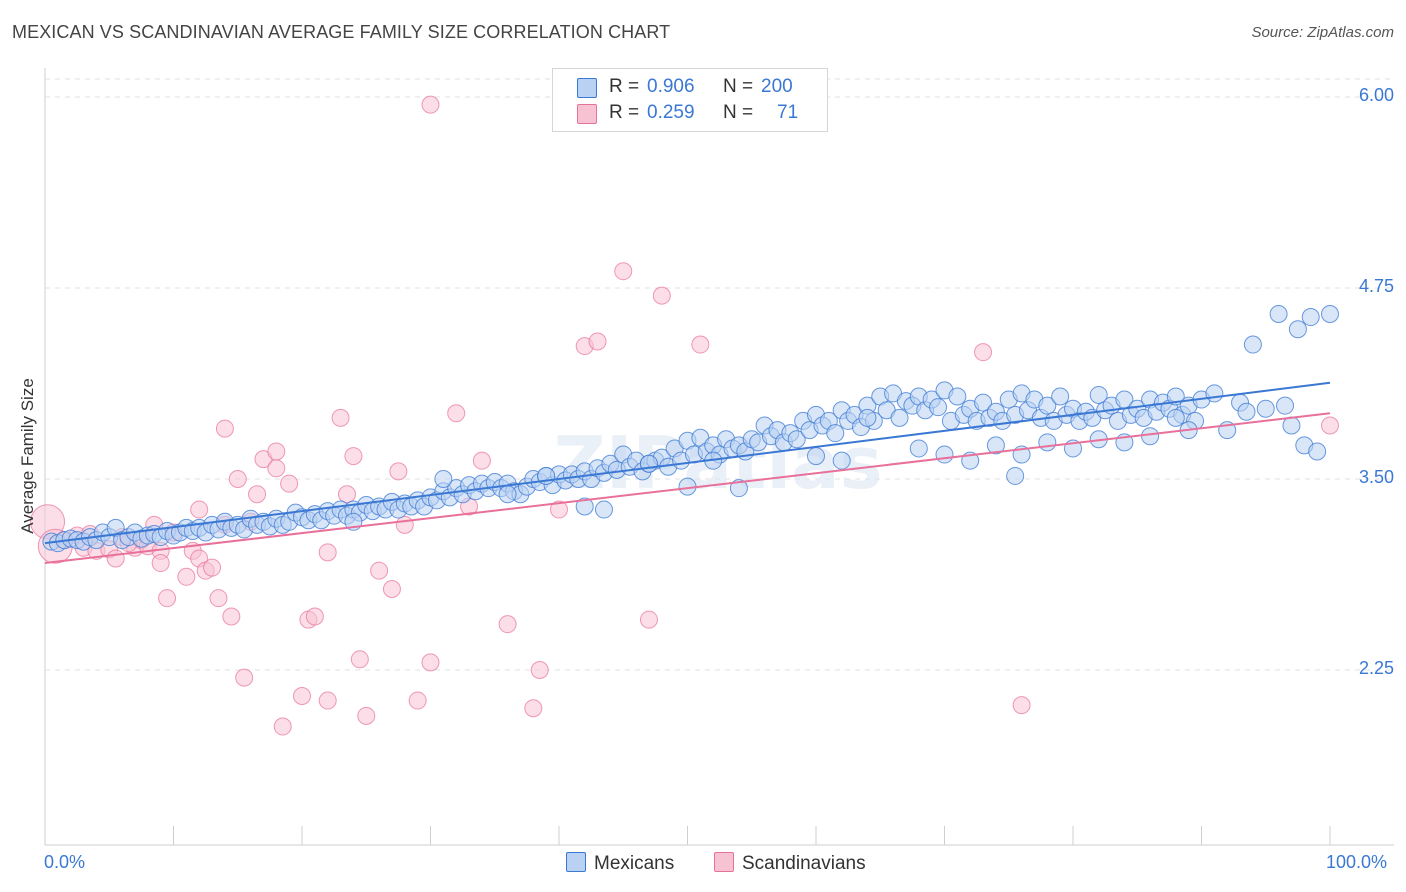  Describe the element at coordinates (27, 456) in the screenshot. I see `y-axis-title: Average Family Size` at that location.